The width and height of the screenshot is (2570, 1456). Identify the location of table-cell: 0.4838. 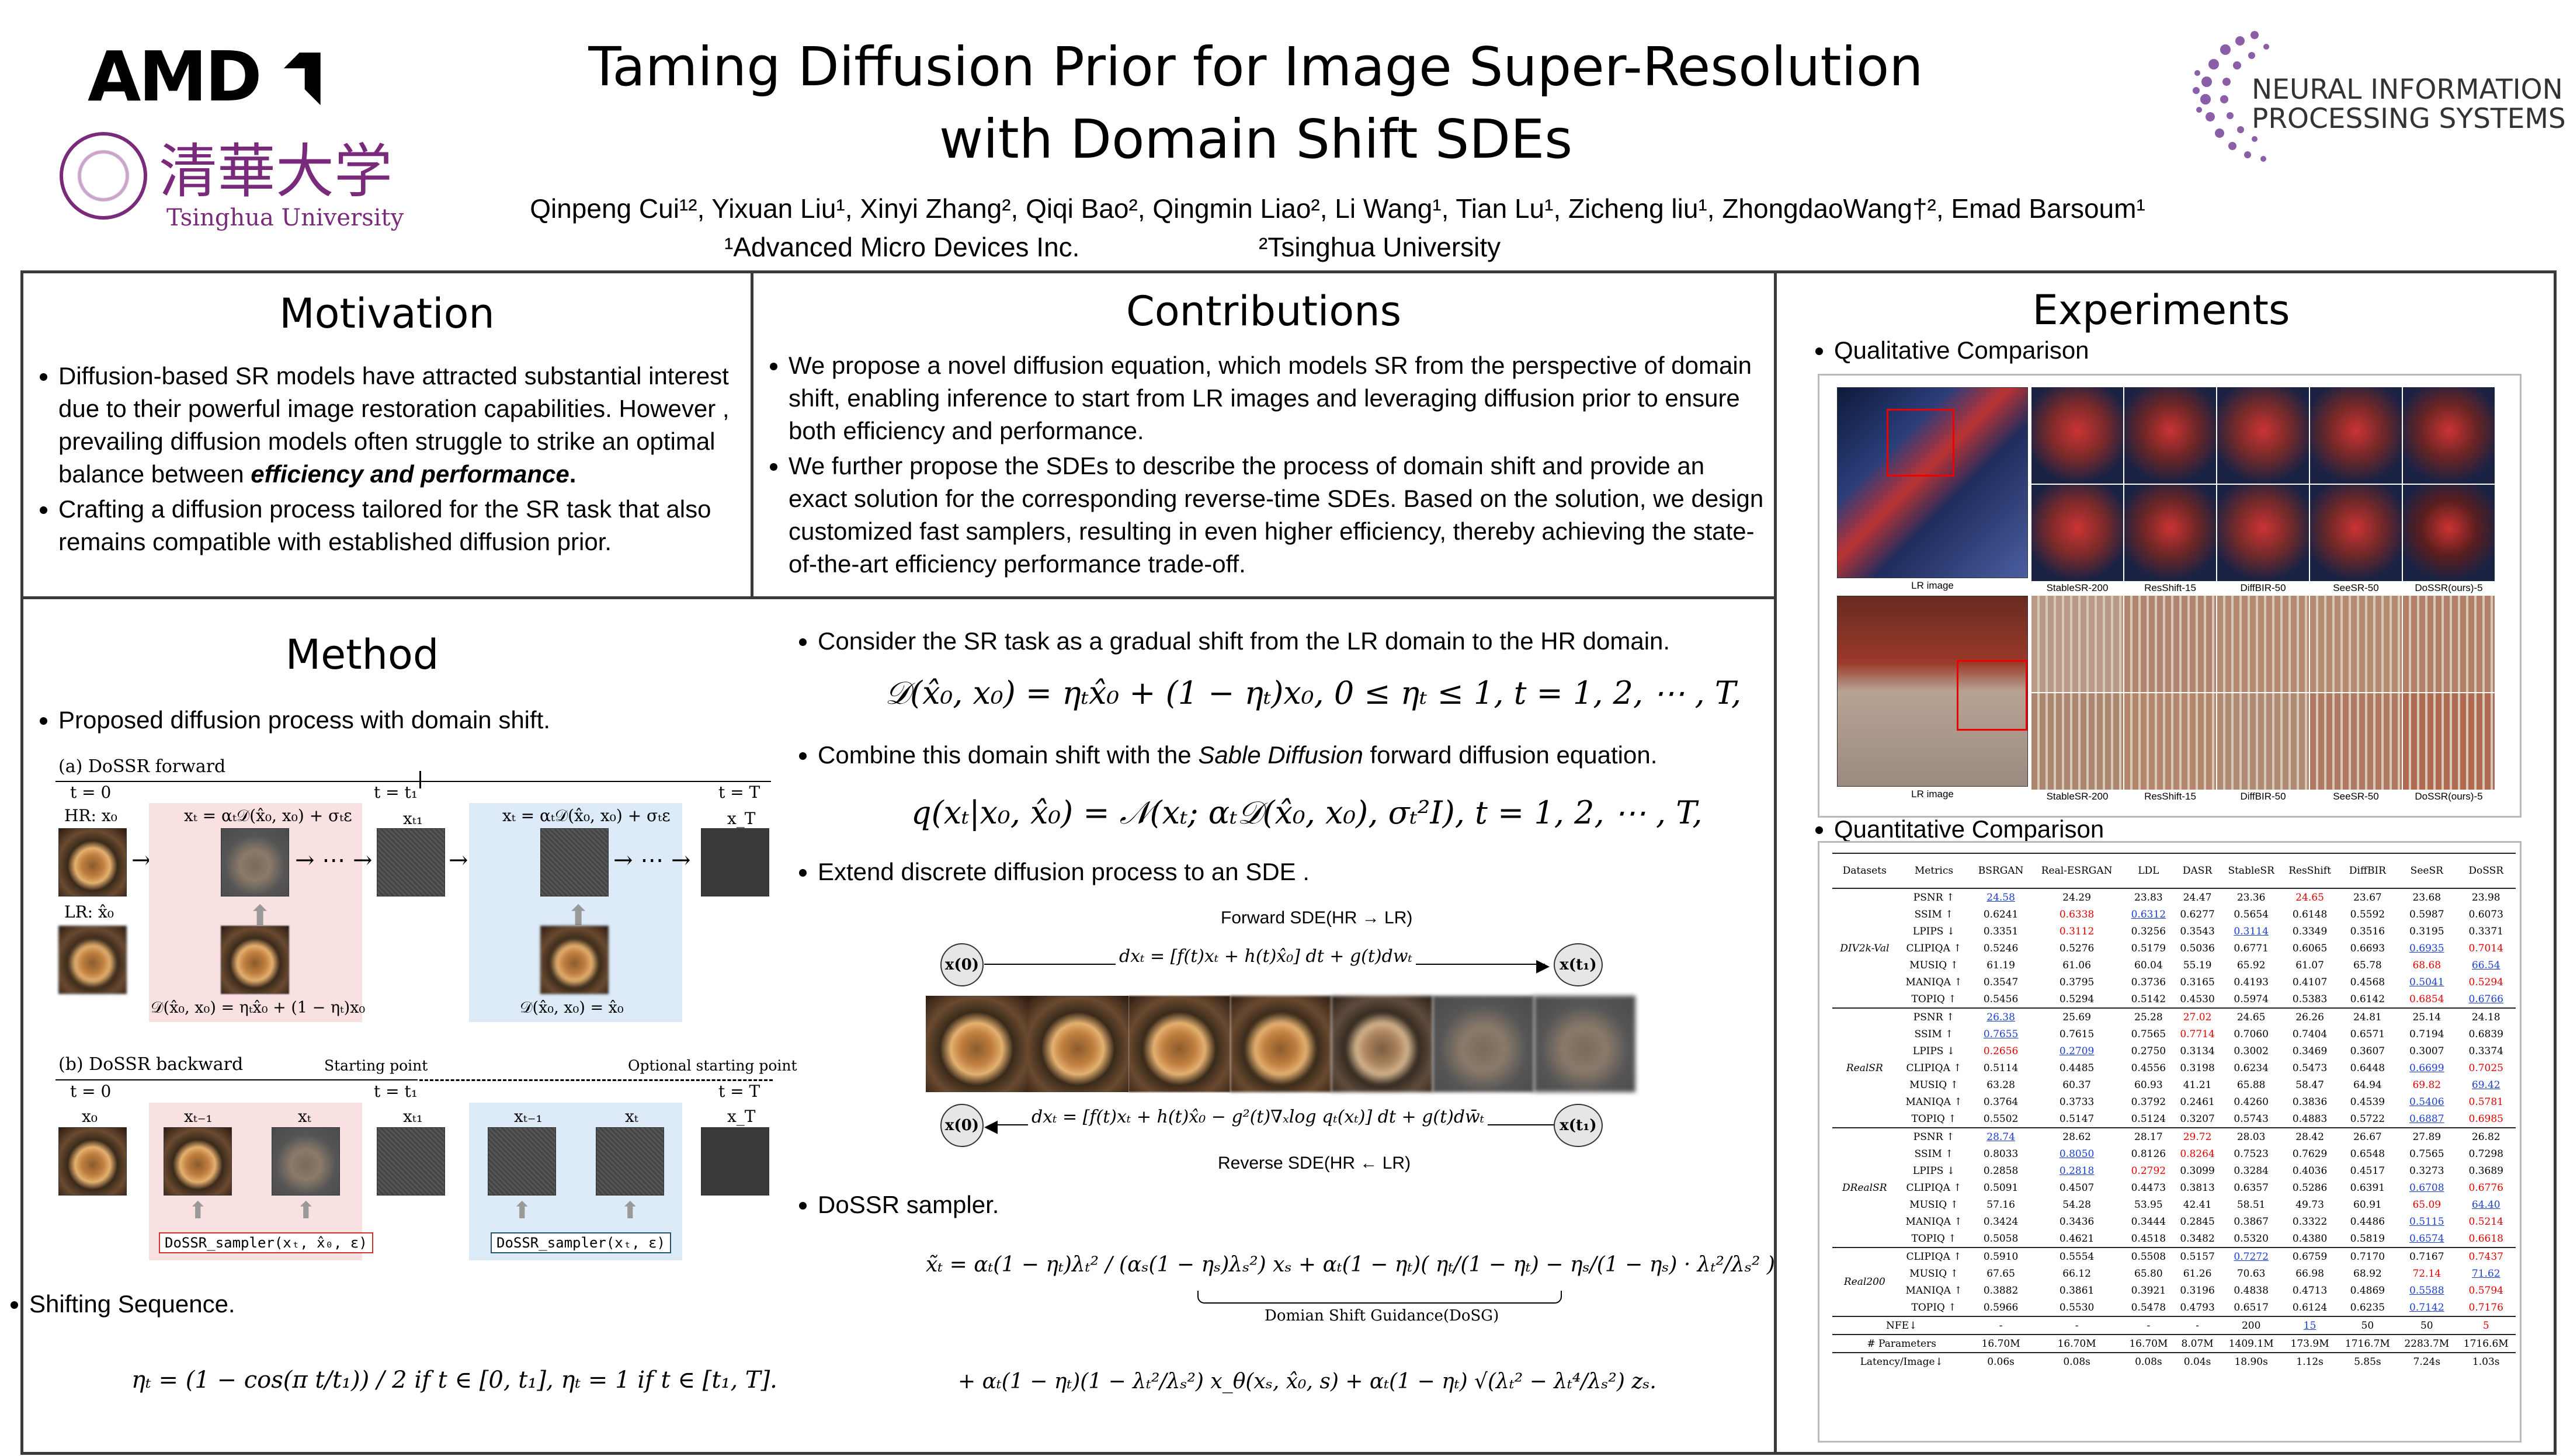
(2251, 1290).